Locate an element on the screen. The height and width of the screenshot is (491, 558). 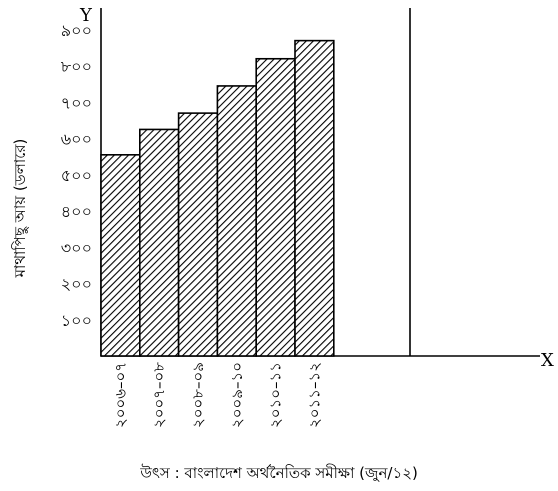
y-tick-labels: ১০০ ২০০ ৩০০ ৪০০ ৫০০ ৬০০ ৭০০ ৮০০ ৯০০ is located at coordinates (76, 175).